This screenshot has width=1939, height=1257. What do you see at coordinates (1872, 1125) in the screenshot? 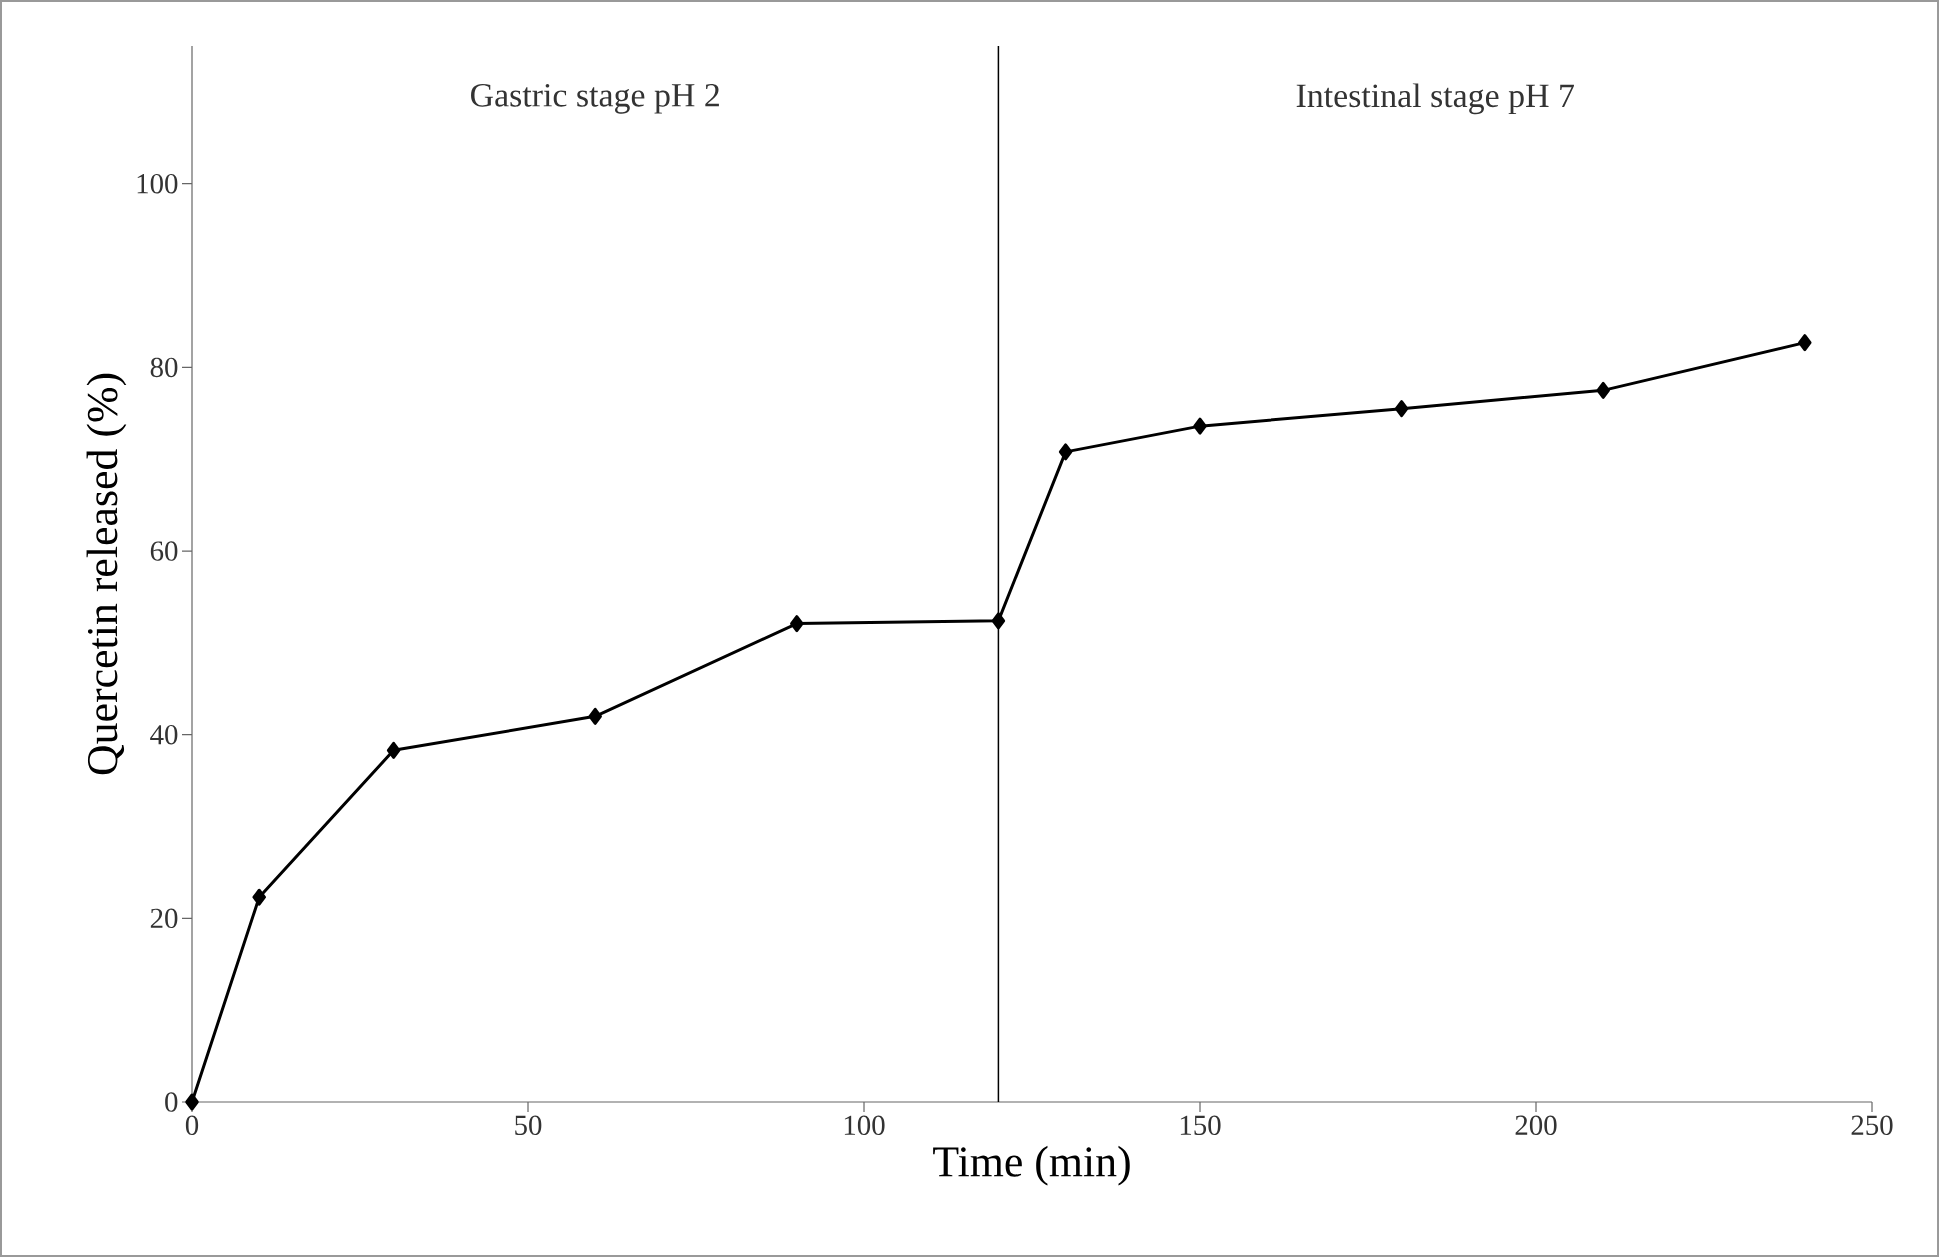
I see `x-tick-label: 250` at bounding box center [1872, 1125].